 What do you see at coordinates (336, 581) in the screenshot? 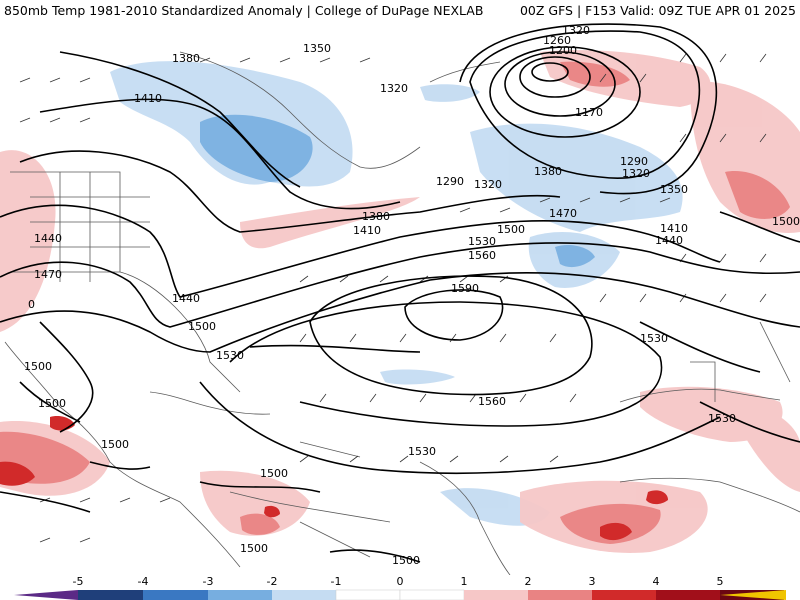
I see `colorbar-tick-label: -1` at bounding box center [336, 581].